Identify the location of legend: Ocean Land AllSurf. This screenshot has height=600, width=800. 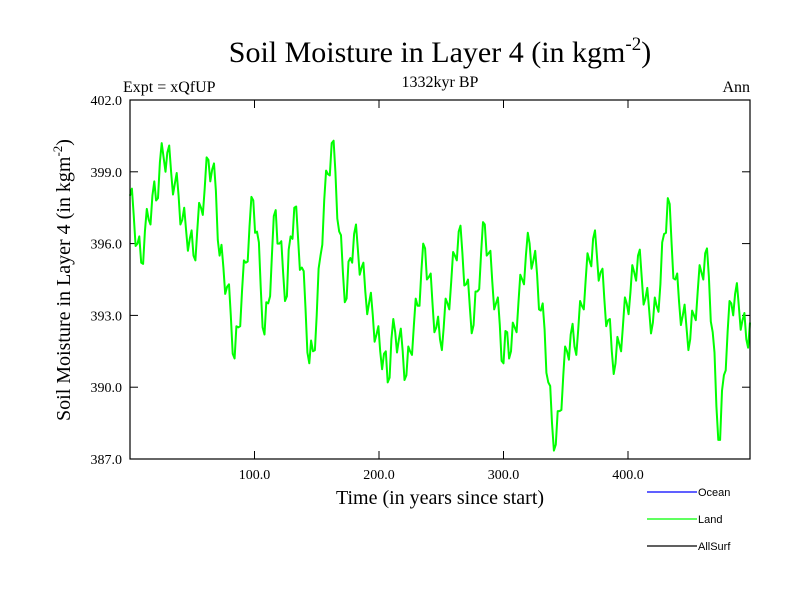
(689, 520).